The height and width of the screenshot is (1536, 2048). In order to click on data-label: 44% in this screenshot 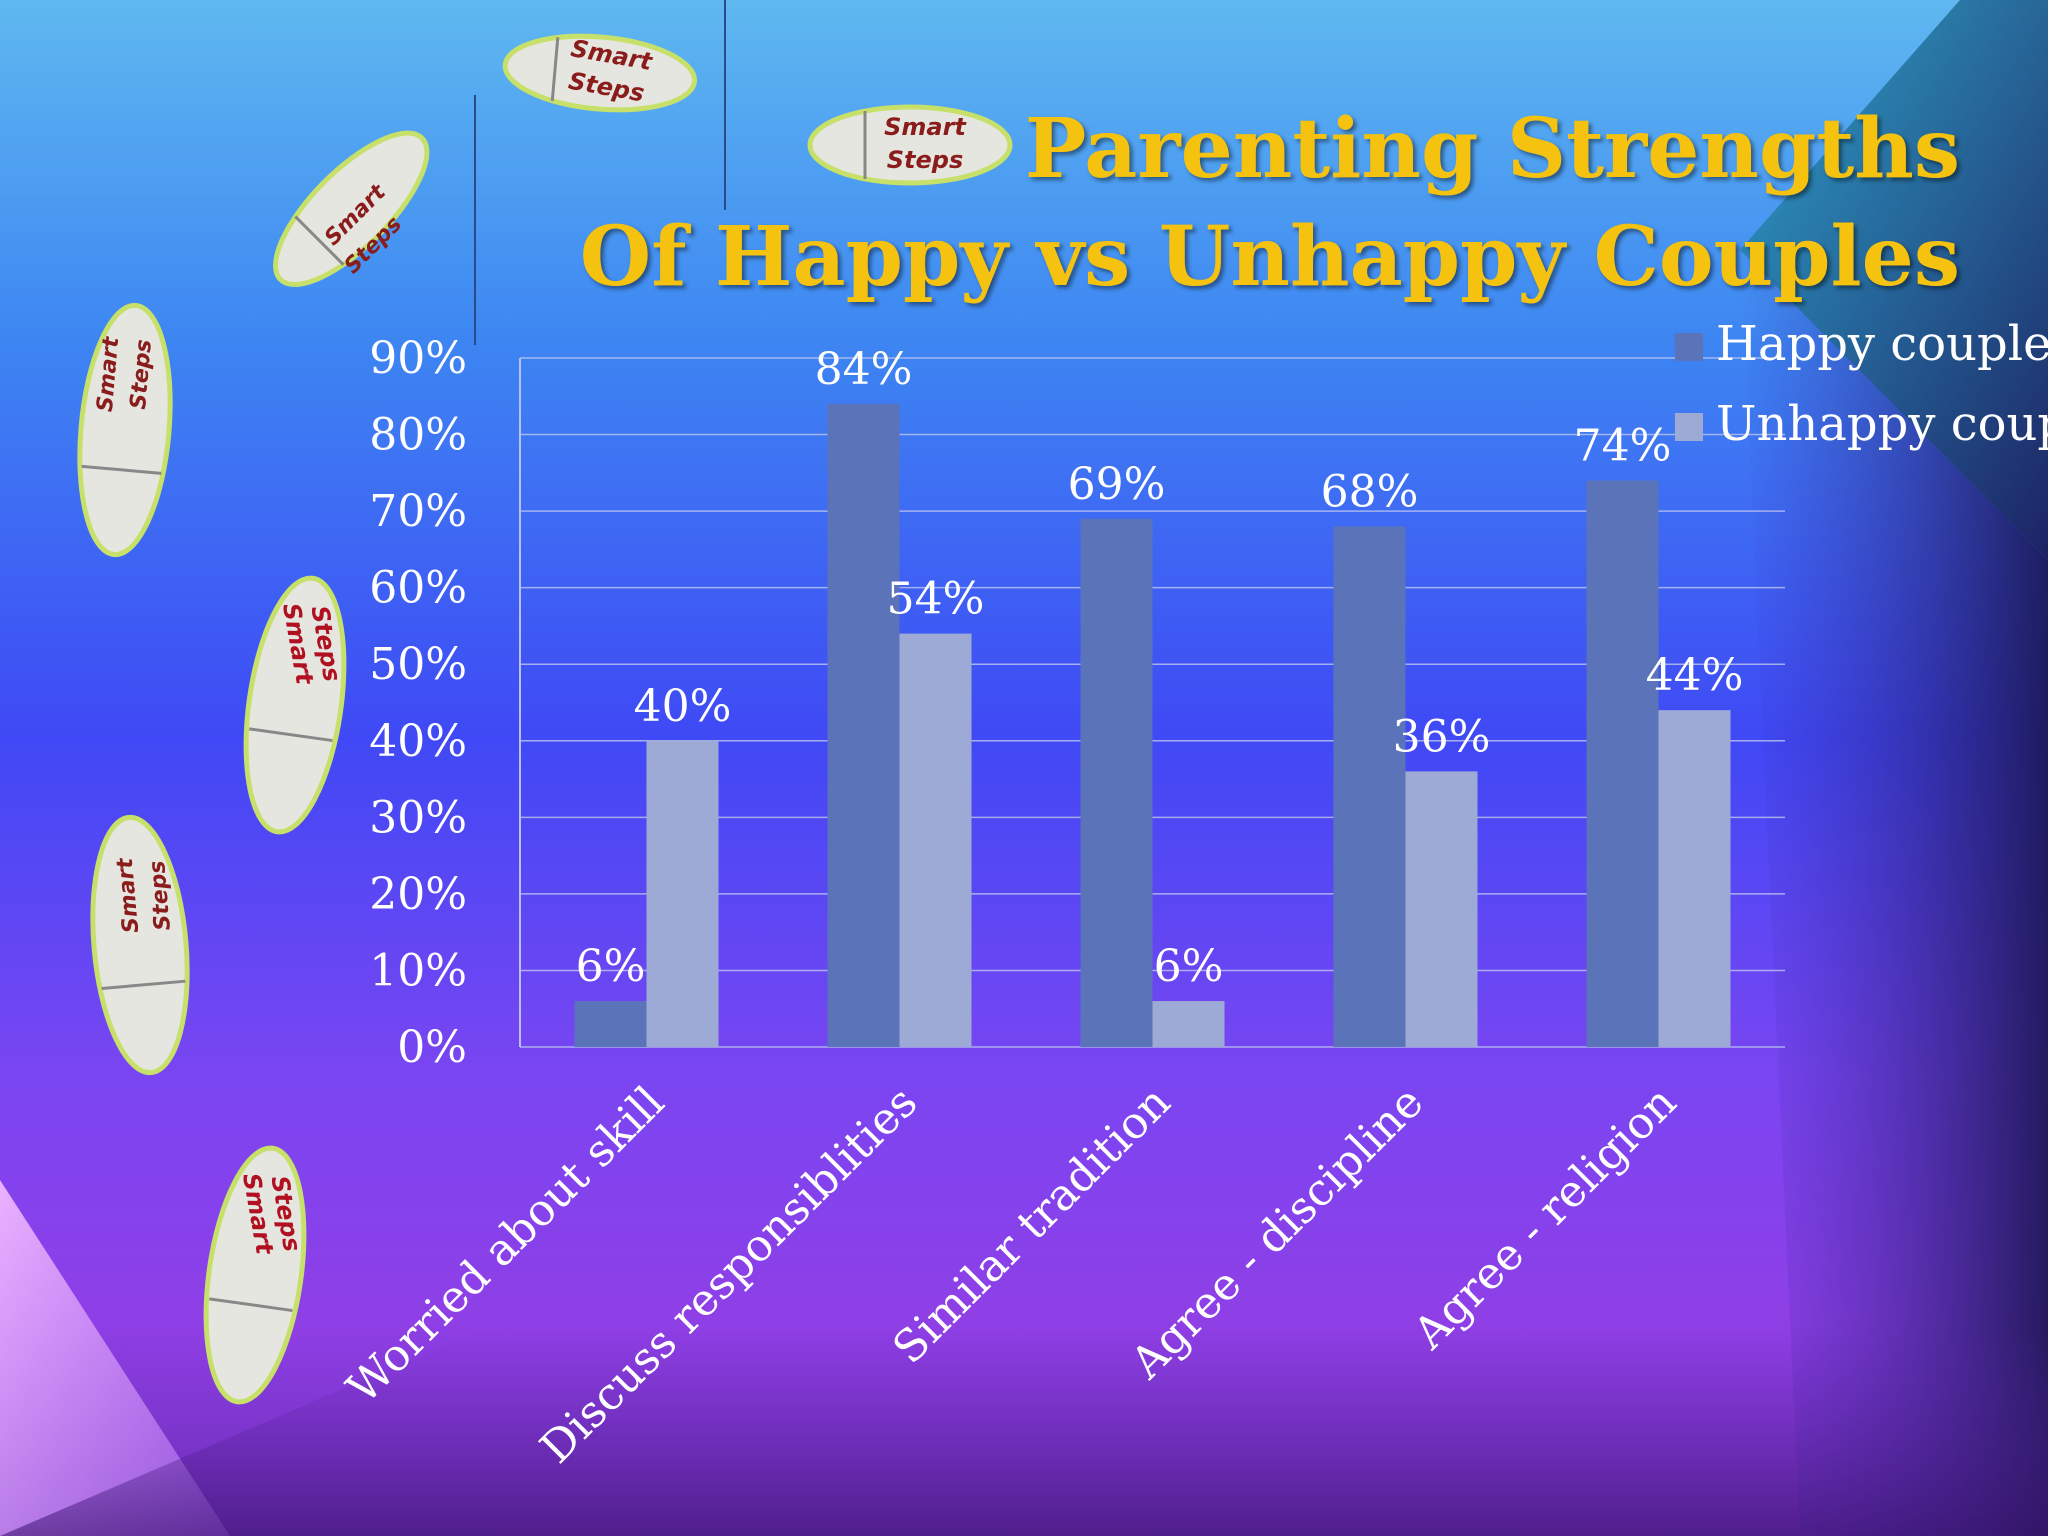, I will do `click(1695, 675)`.